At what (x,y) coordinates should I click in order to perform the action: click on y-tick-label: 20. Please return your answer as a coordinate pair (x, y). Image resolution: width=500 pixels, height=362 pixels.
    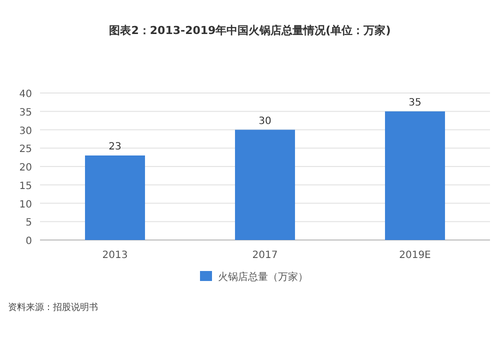
    Looking at the image, I should click on (25, 168).